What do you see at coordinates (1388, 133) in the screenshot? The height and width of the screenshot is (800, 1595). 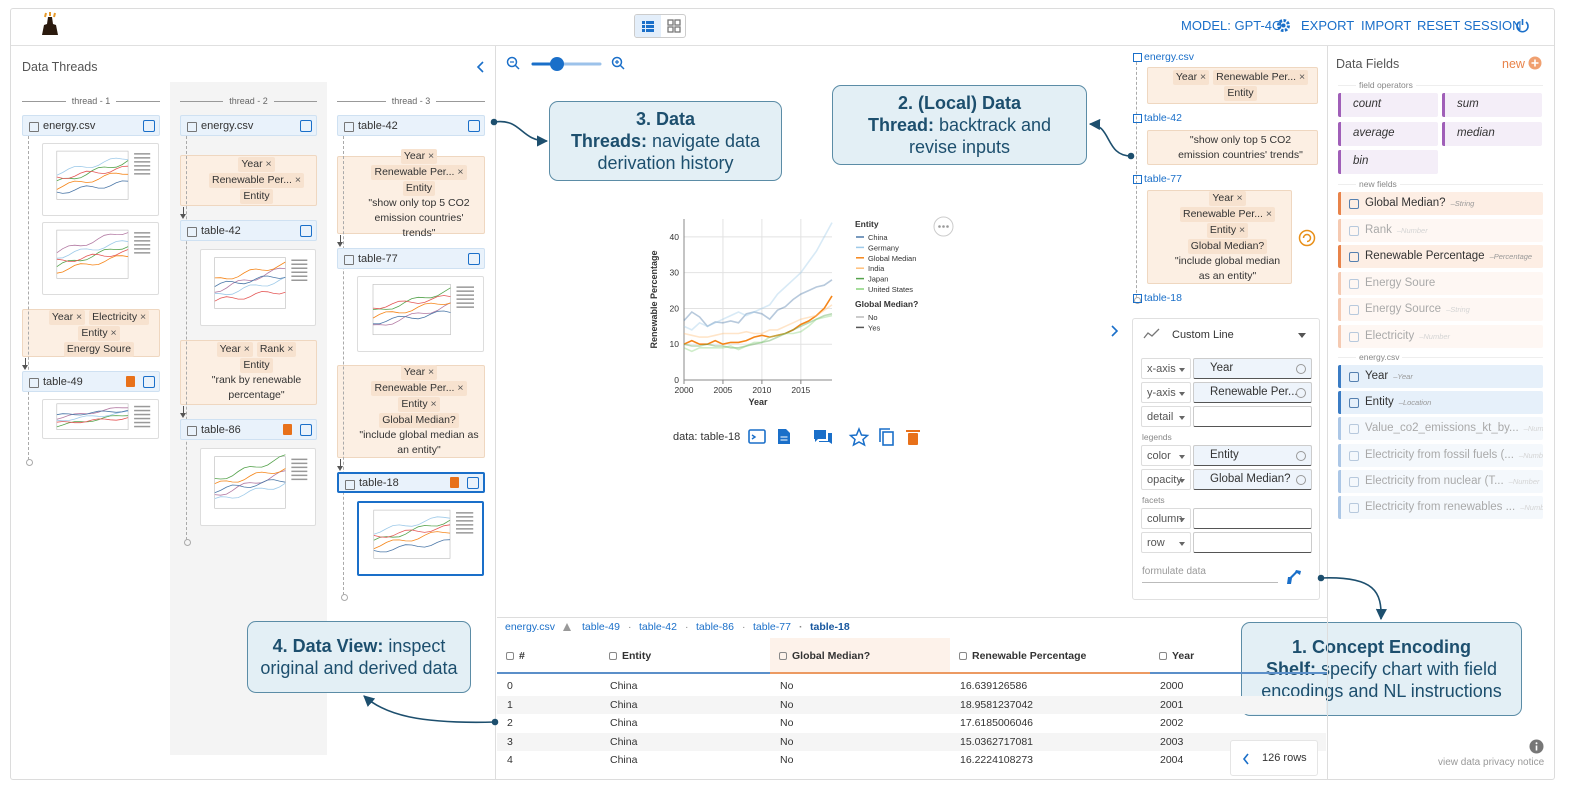 I see `field-operator: average` at bounding box center [1388, 133].